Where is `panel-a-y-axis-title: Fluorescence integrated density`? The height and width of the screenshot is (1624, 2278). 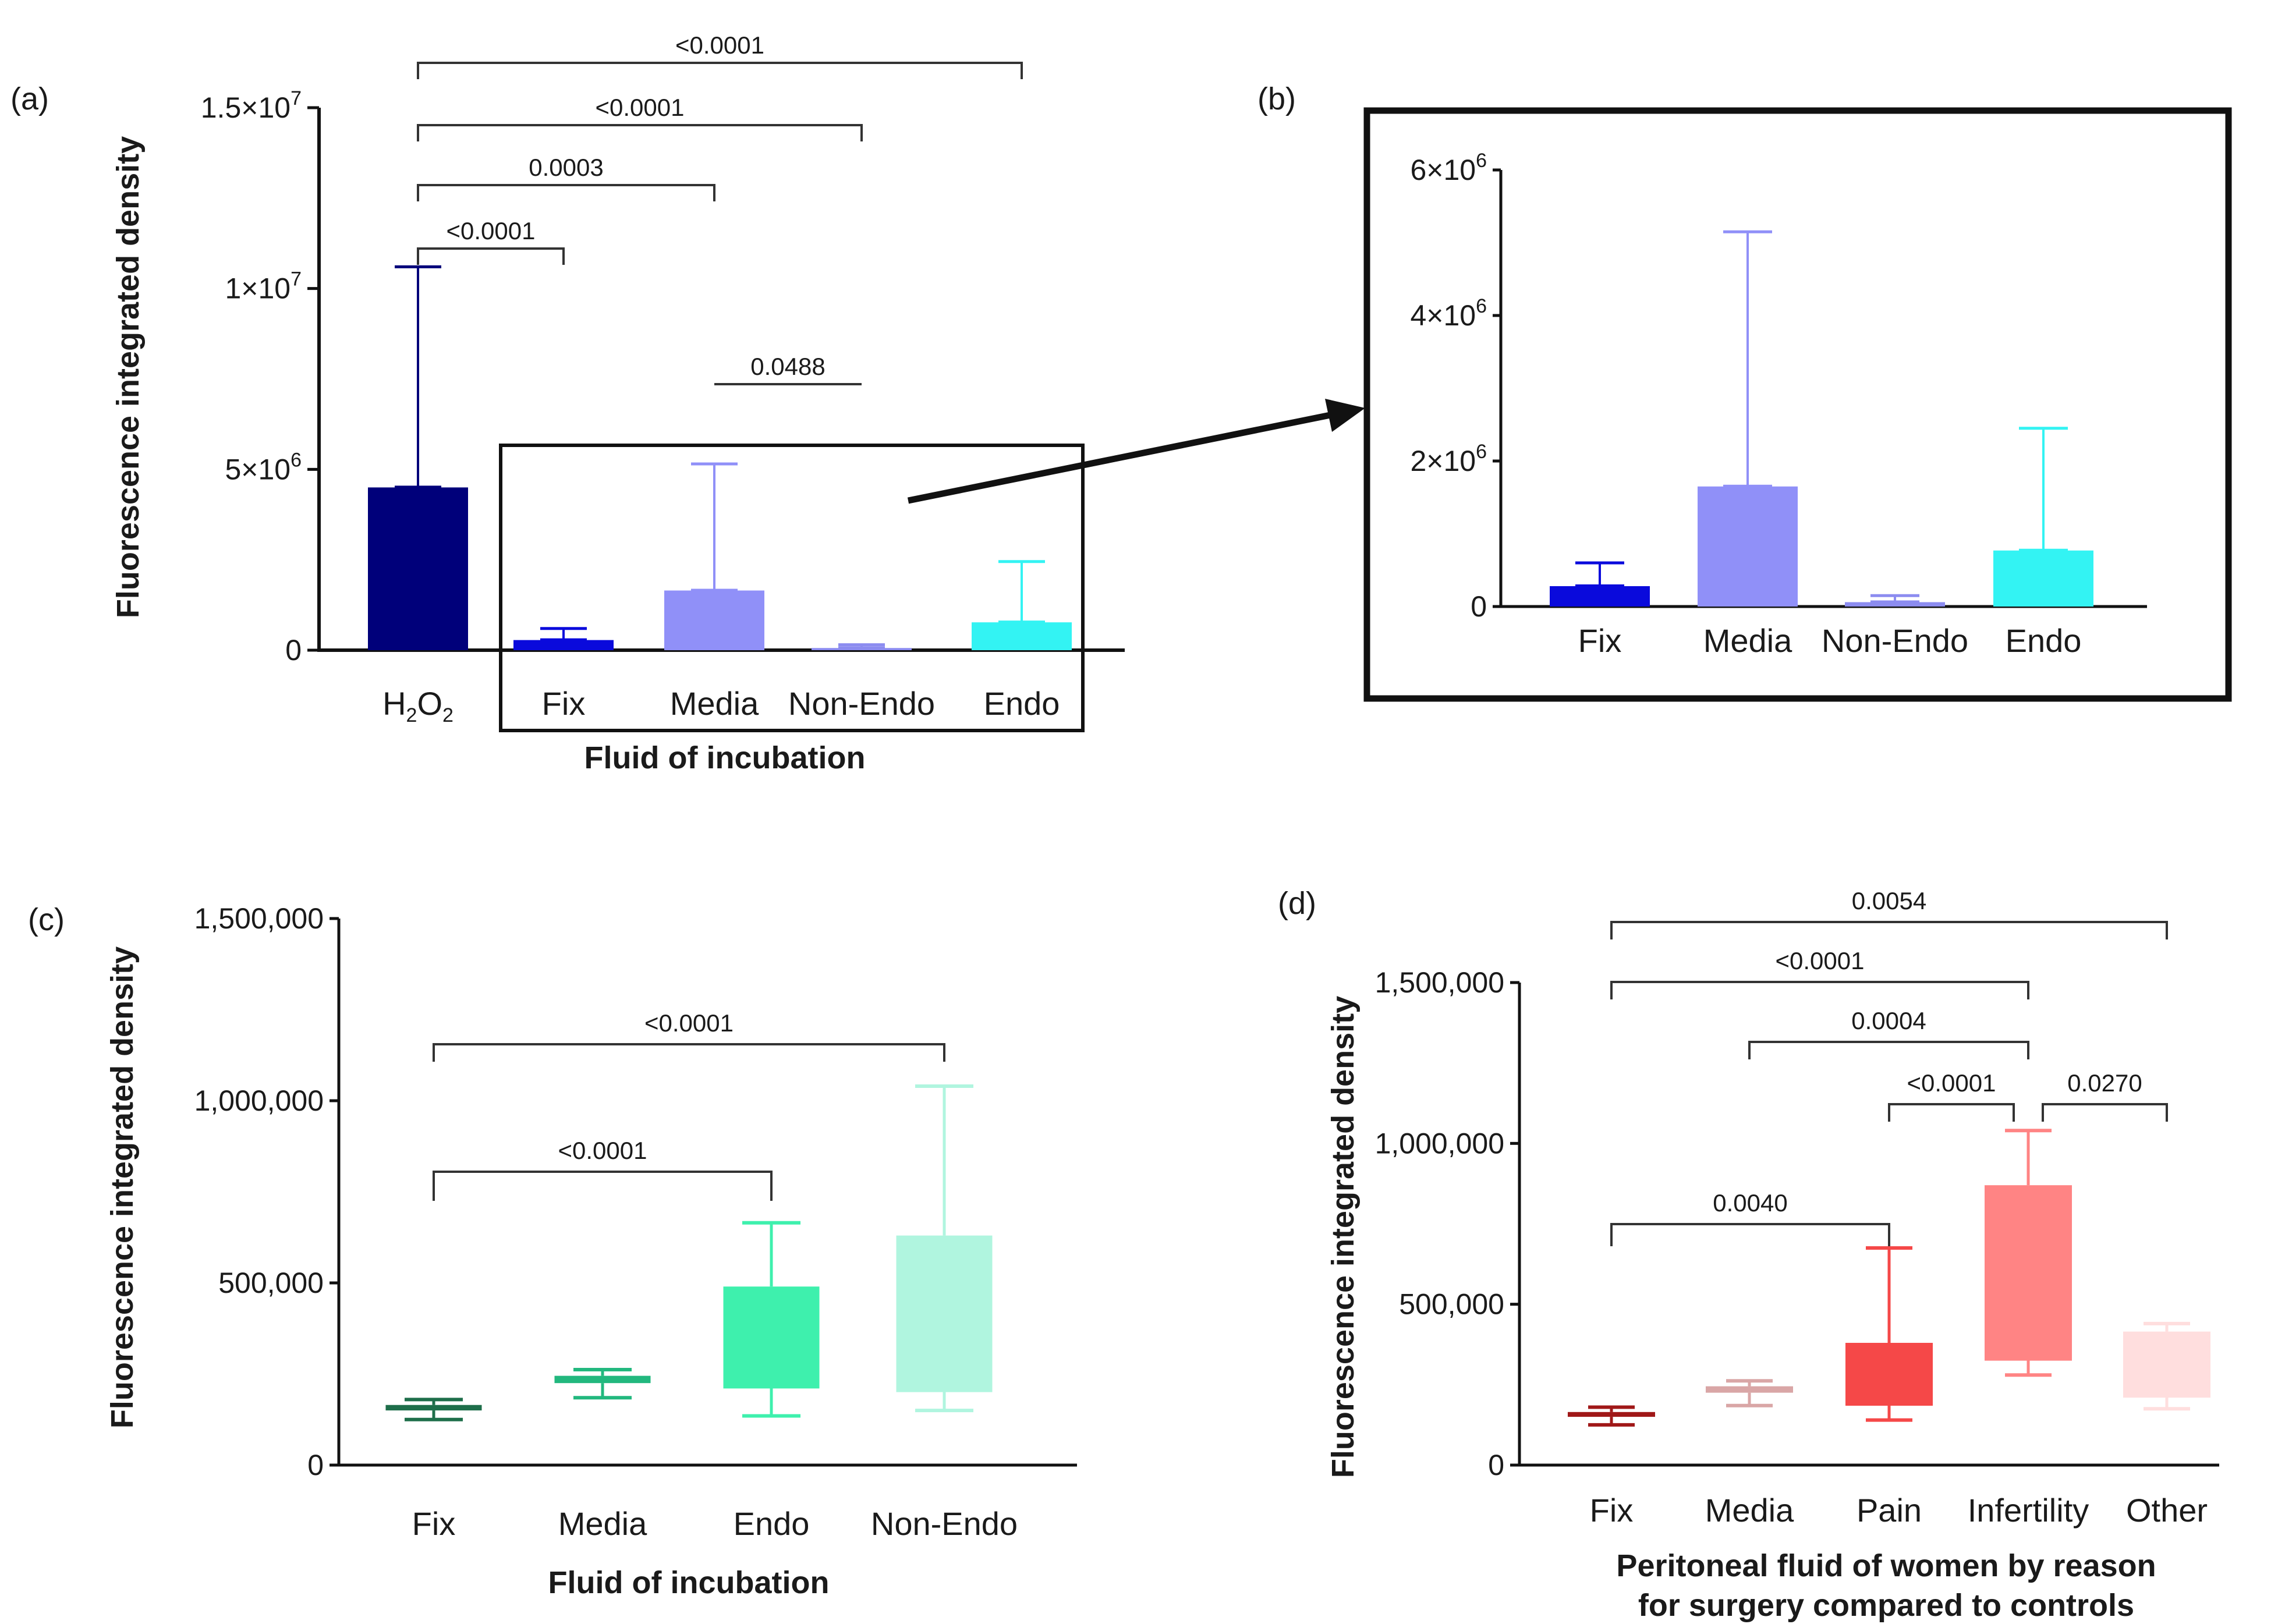 panel-a-y-axis-title: Fluorescence integrated density is located at coordinates (128, 377).